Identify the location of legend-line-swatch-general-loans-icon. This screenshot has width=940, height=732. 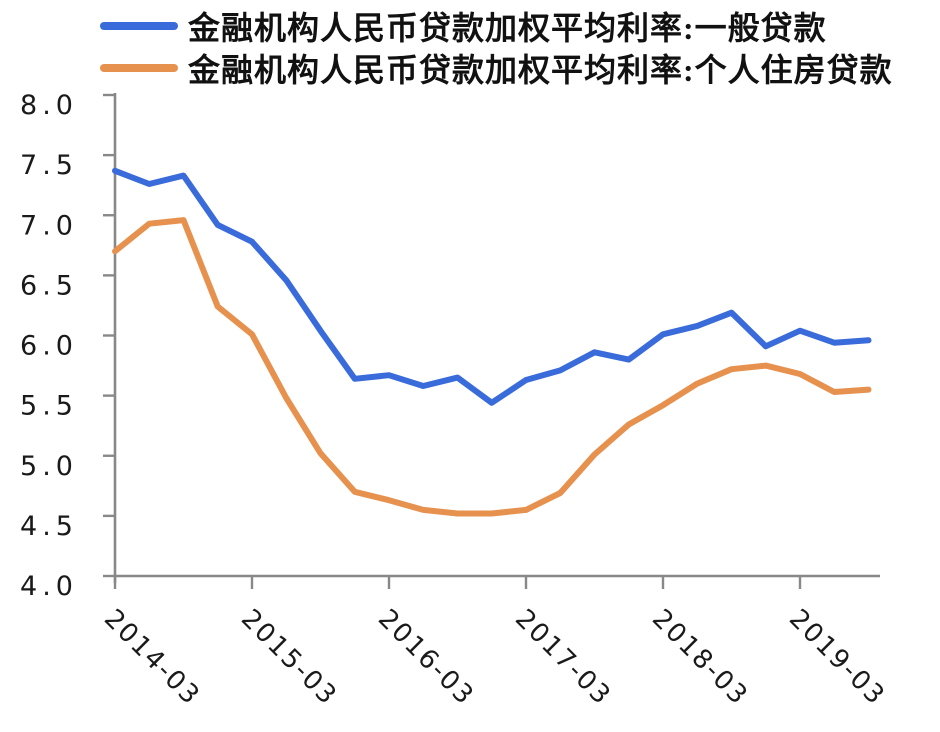
(139, 26).